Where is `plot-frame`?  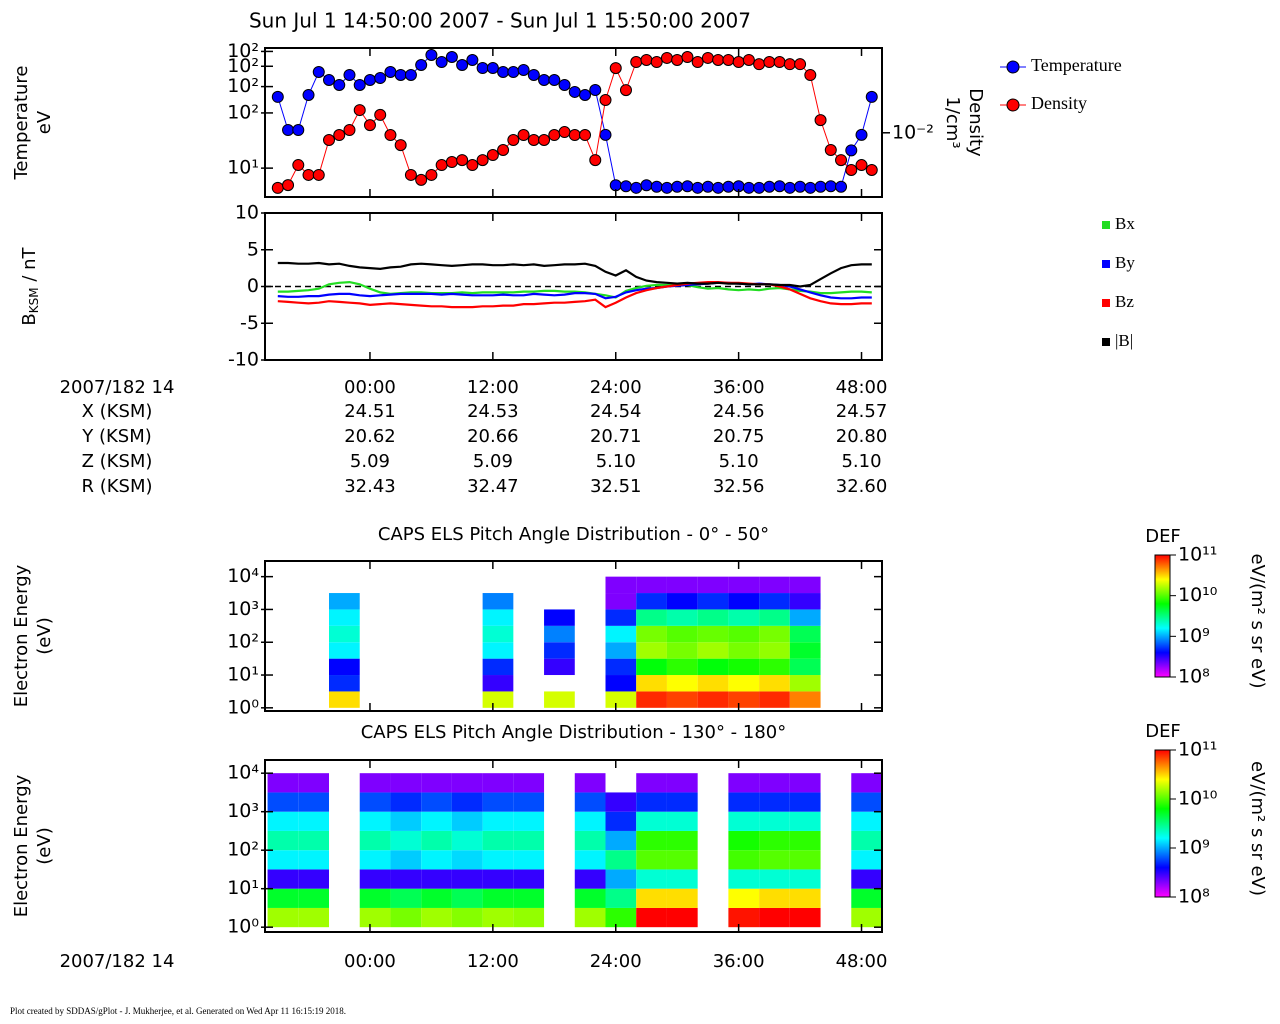
plot-frame is located at coordinates (573, 846).